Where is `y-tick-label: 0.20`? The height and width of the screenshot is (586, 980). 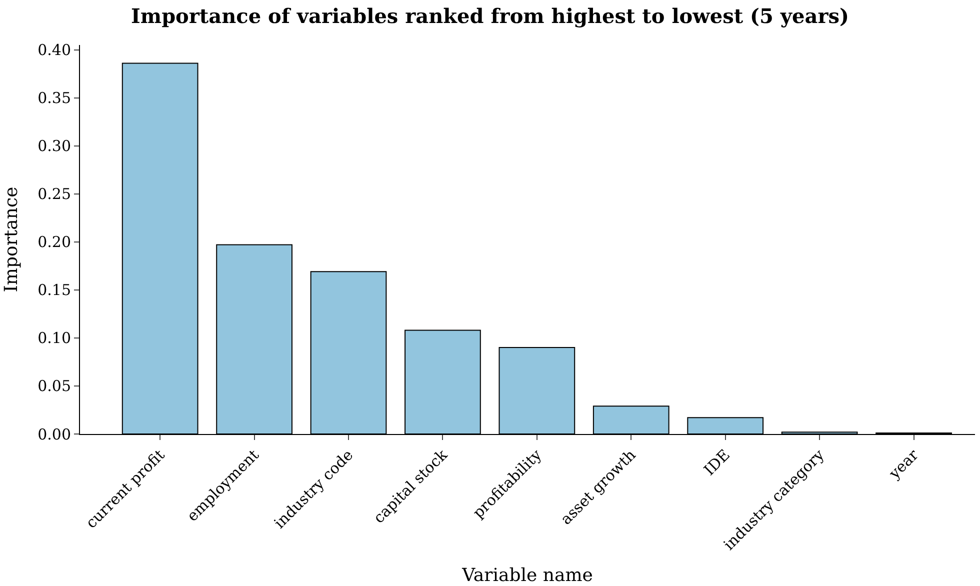 y-tick-label: 0.20 is located at coordinates (54, 242).